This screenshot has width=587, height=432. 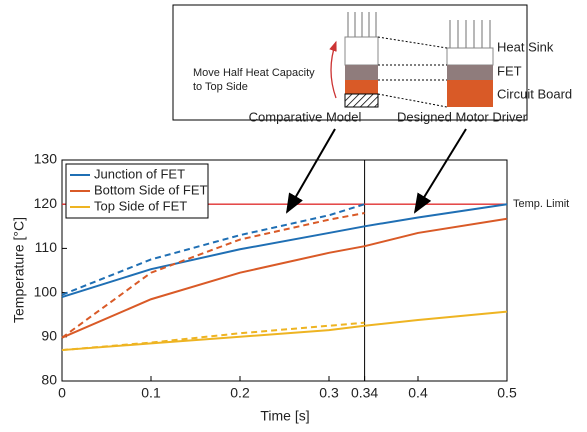 What do you see at coordinates (46, 159) in the screenshot?
I see `y-tick-label: 130` at bounding box center [46, 159].